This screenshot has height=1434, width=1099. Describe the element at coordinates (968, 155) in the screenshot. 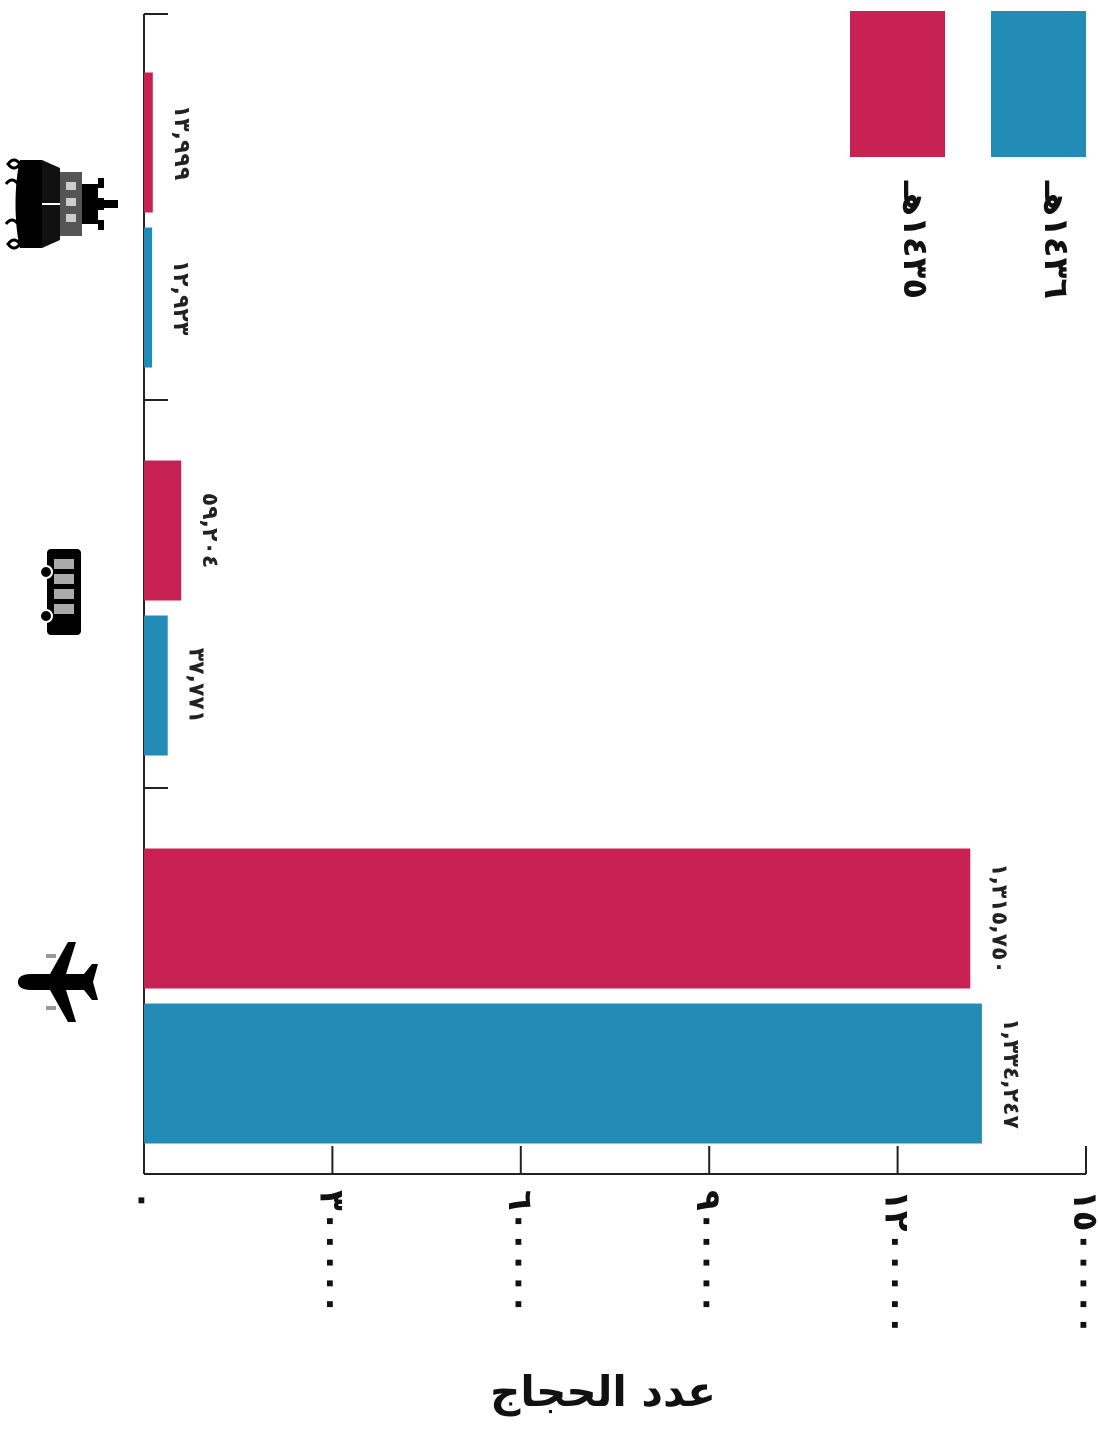

I see `legend: ١٤٣٦هـ ١٤٣٥هـ` at that location.